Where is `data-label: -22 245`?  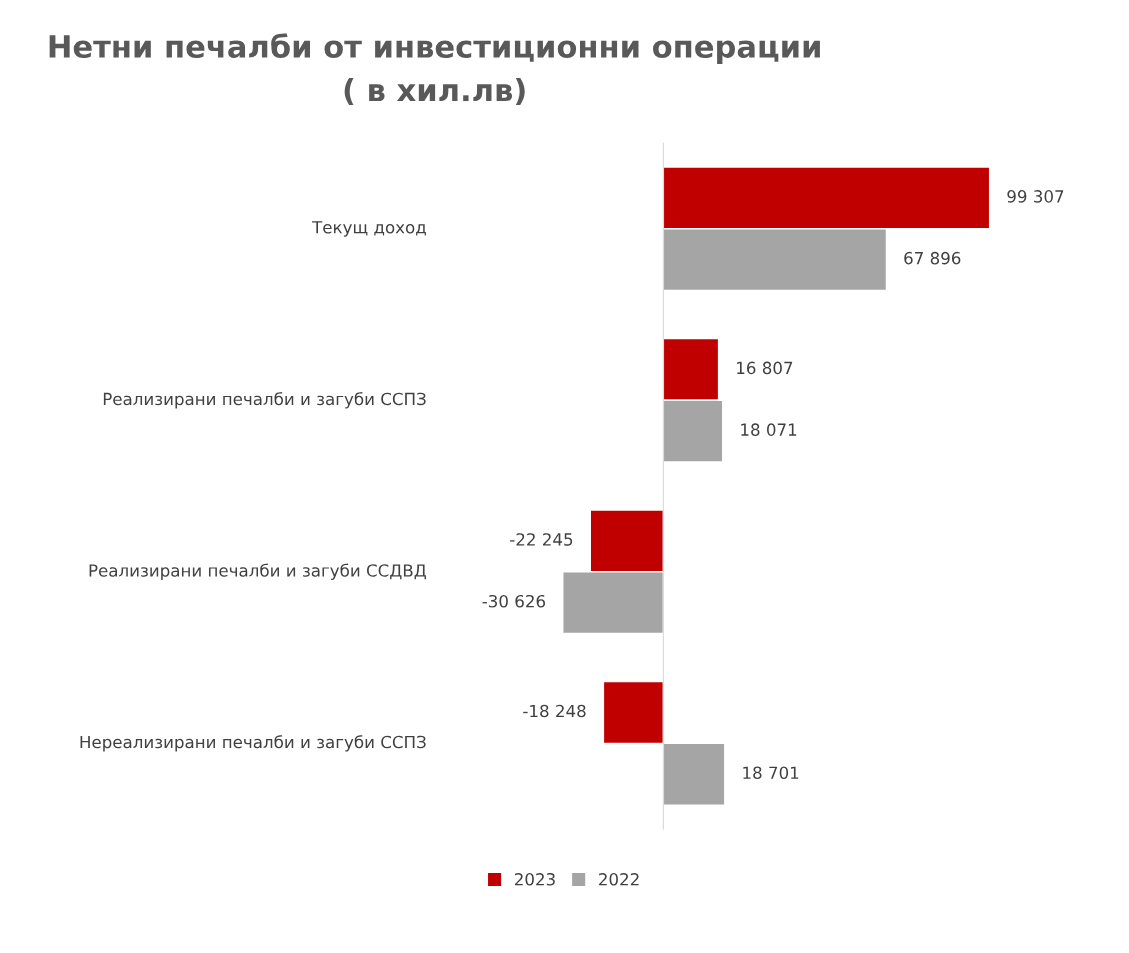 data-label: -22 245 is located at coordinates (541, 539).